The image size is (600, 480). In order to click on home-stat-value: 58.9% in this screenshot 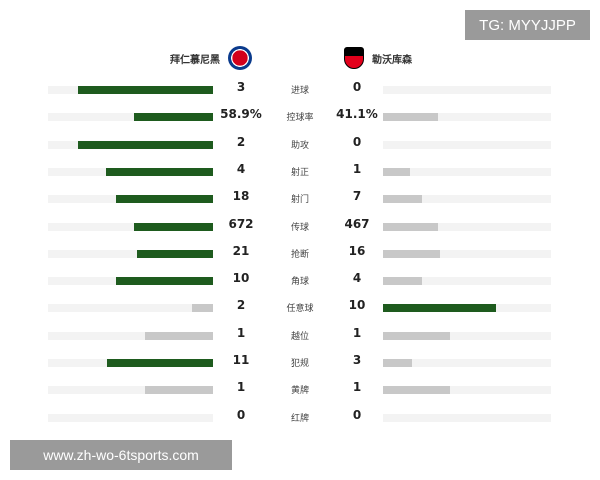, I will do `click(241, 114)`.